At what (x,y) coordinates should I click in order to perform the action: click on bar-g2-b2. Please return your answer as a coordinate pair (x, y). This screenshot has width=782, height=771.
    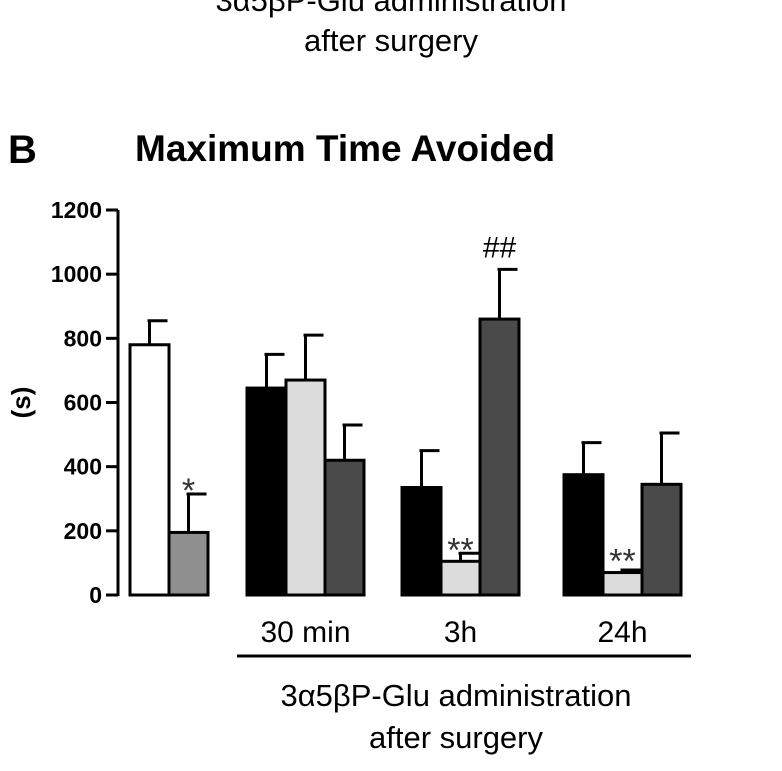
    Looking at the image, I should click on (499, 457).